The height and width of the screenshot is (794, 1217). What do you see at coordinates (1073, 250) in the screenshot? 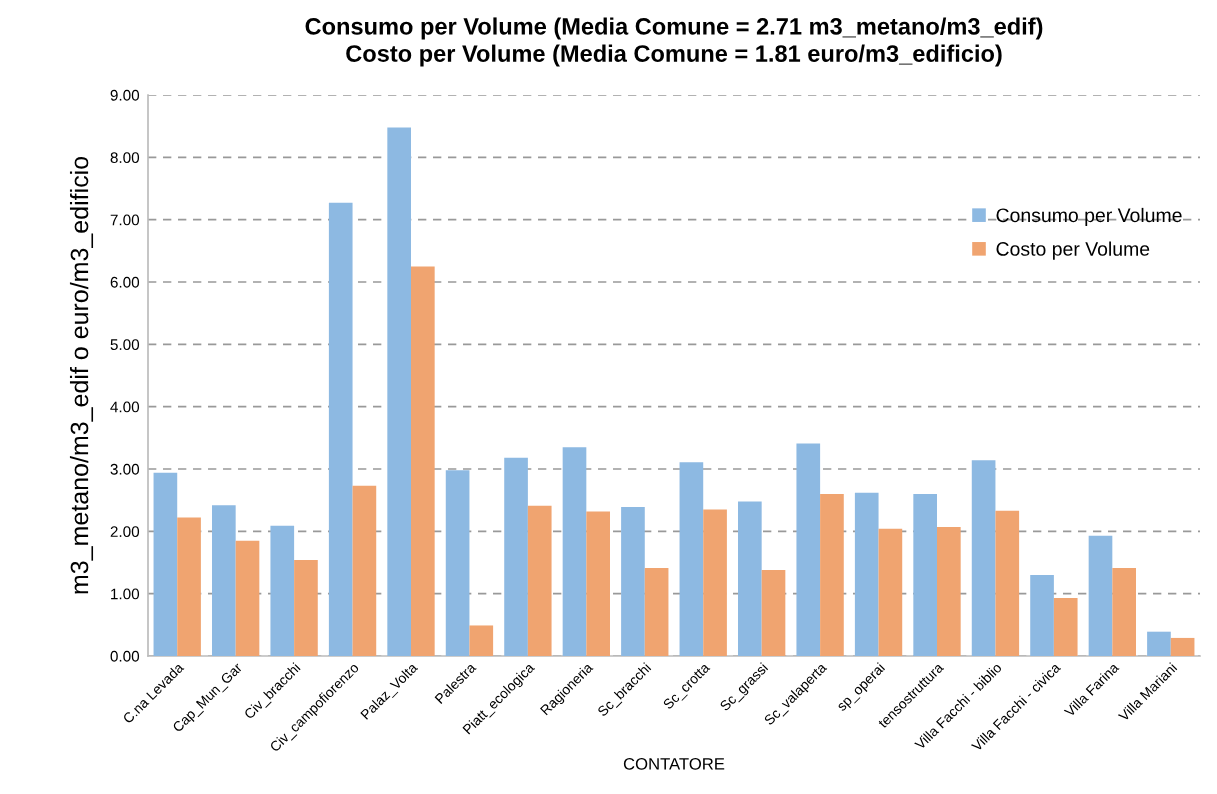
I see `legend-label: Costo per Volume` at bounding box center [1073, 250].